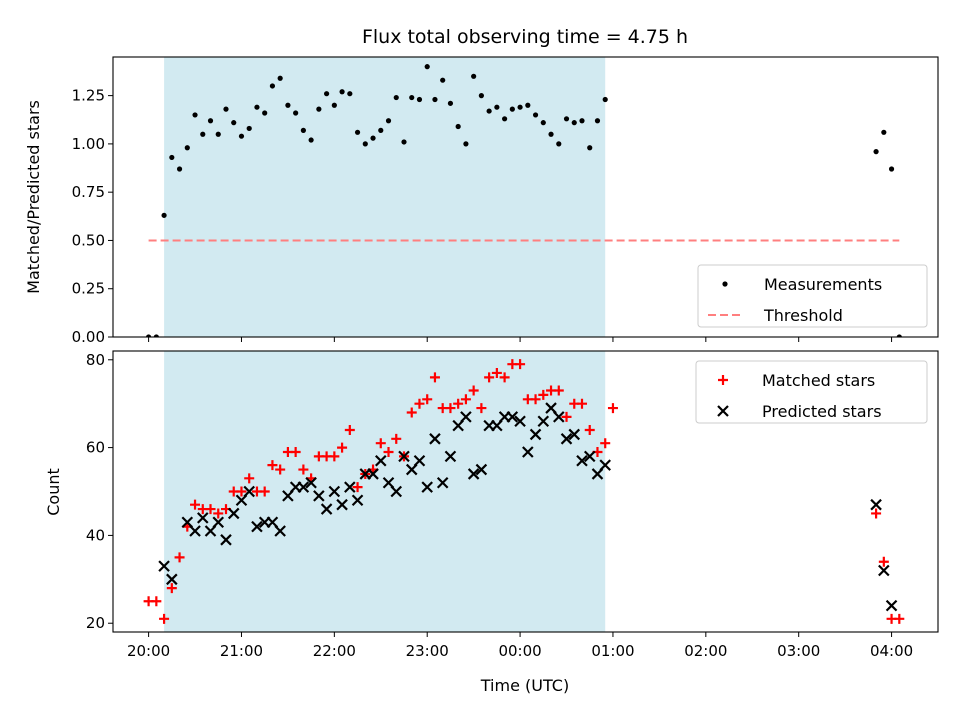 The height and width of the screenshot is (720, 960). Describe the element at coordinates (95, 623) in the screenshot. I see `y-tick-label: 20` at that location.